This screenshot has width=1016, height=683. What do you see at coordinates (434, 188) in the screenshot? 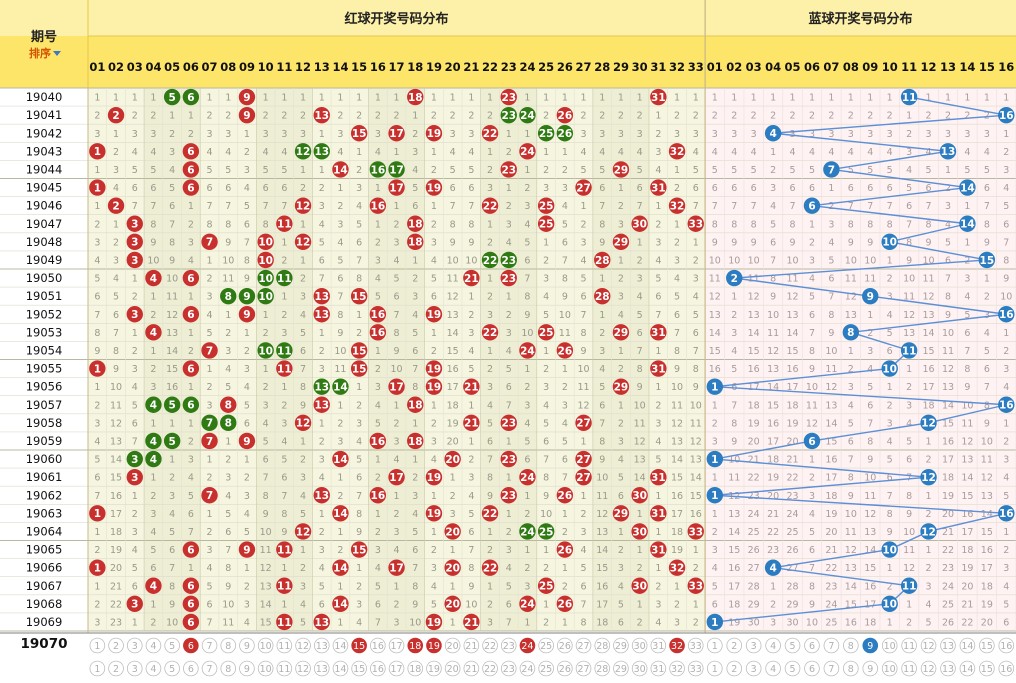
I see `ball-number: 19` at bounding box center [434, 188].